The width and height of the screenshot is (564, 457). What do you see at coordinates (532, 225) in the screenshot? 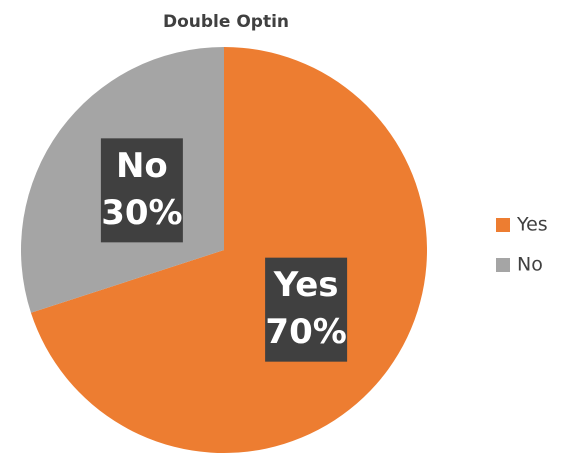
I see `legend-label: Yes` at bounding box center [532, 225].